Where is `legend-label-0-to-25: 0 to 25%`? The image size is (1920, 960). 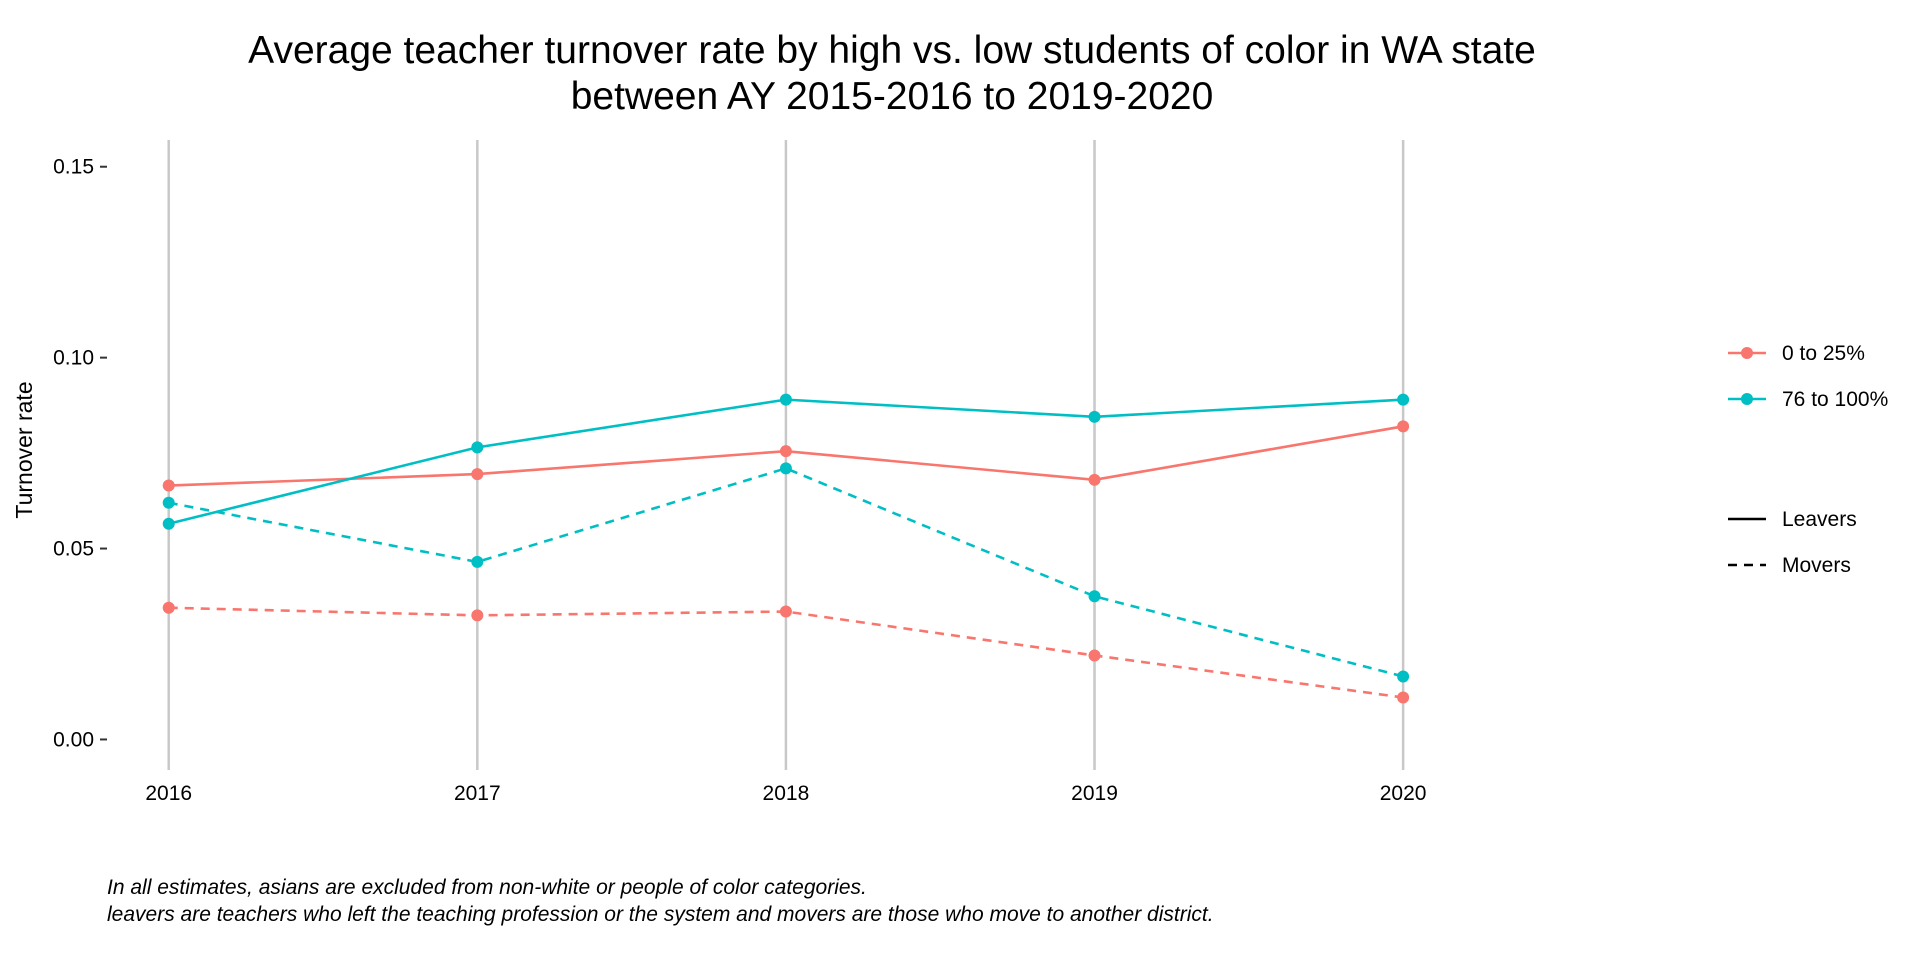
legend-label-0-to-25: 0 to 25% is located at coordinates (1823, 353).